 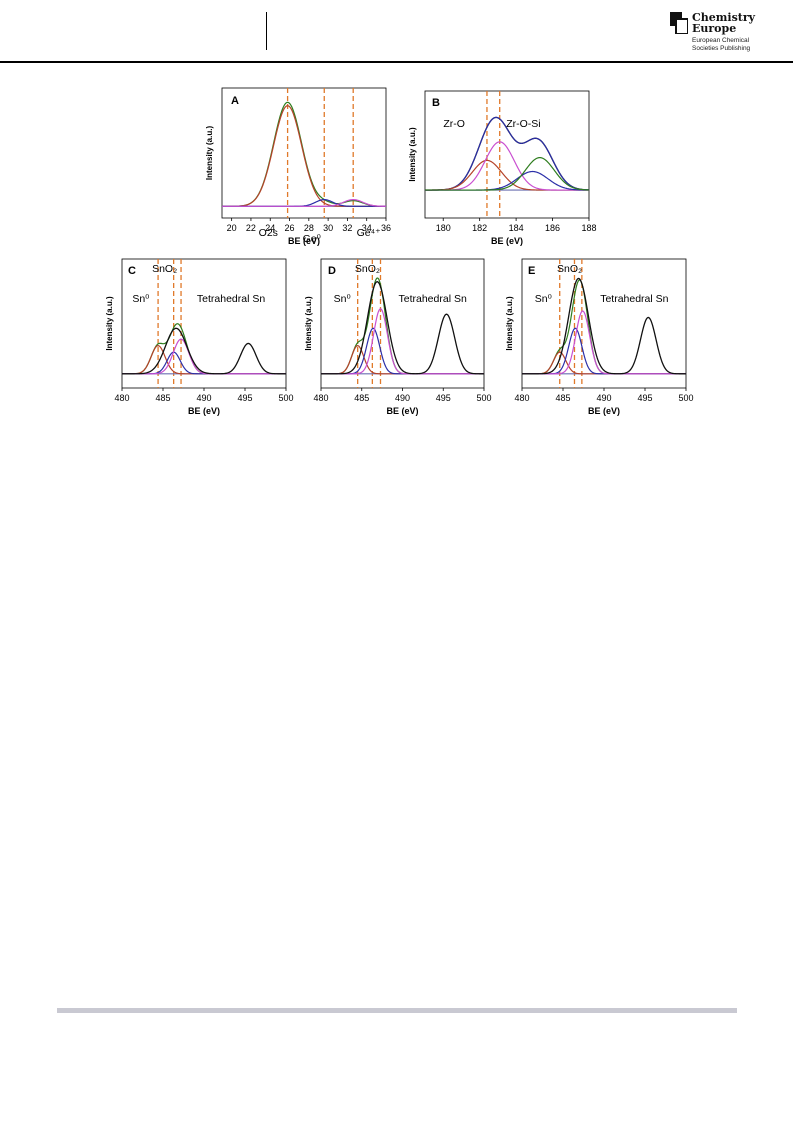 I want to click on header-rule, so click(x=396, y=62).